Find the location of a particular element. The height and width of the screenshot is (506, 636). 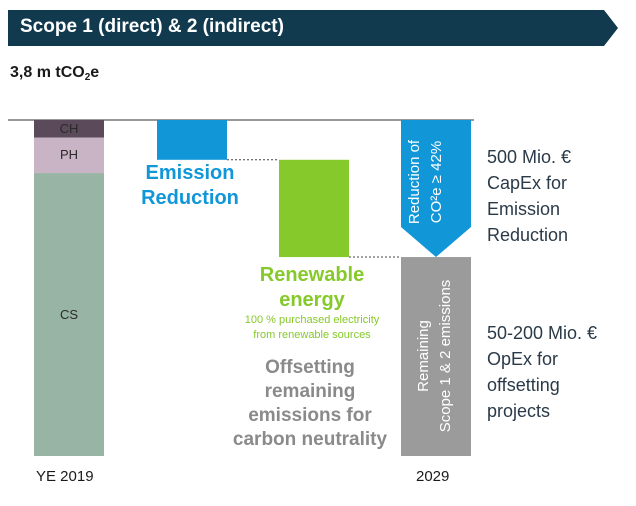

header-banner: Scope 1 (direct) & 2 (indirect) is located at coordinates (313, 28).